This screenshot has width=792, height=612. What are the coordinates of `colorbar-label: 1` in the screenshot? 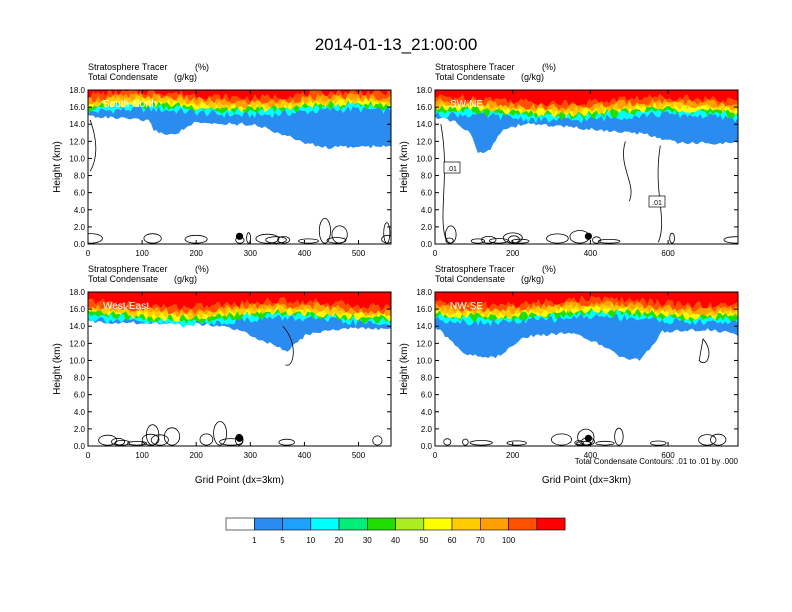 It's located at (254, 540).